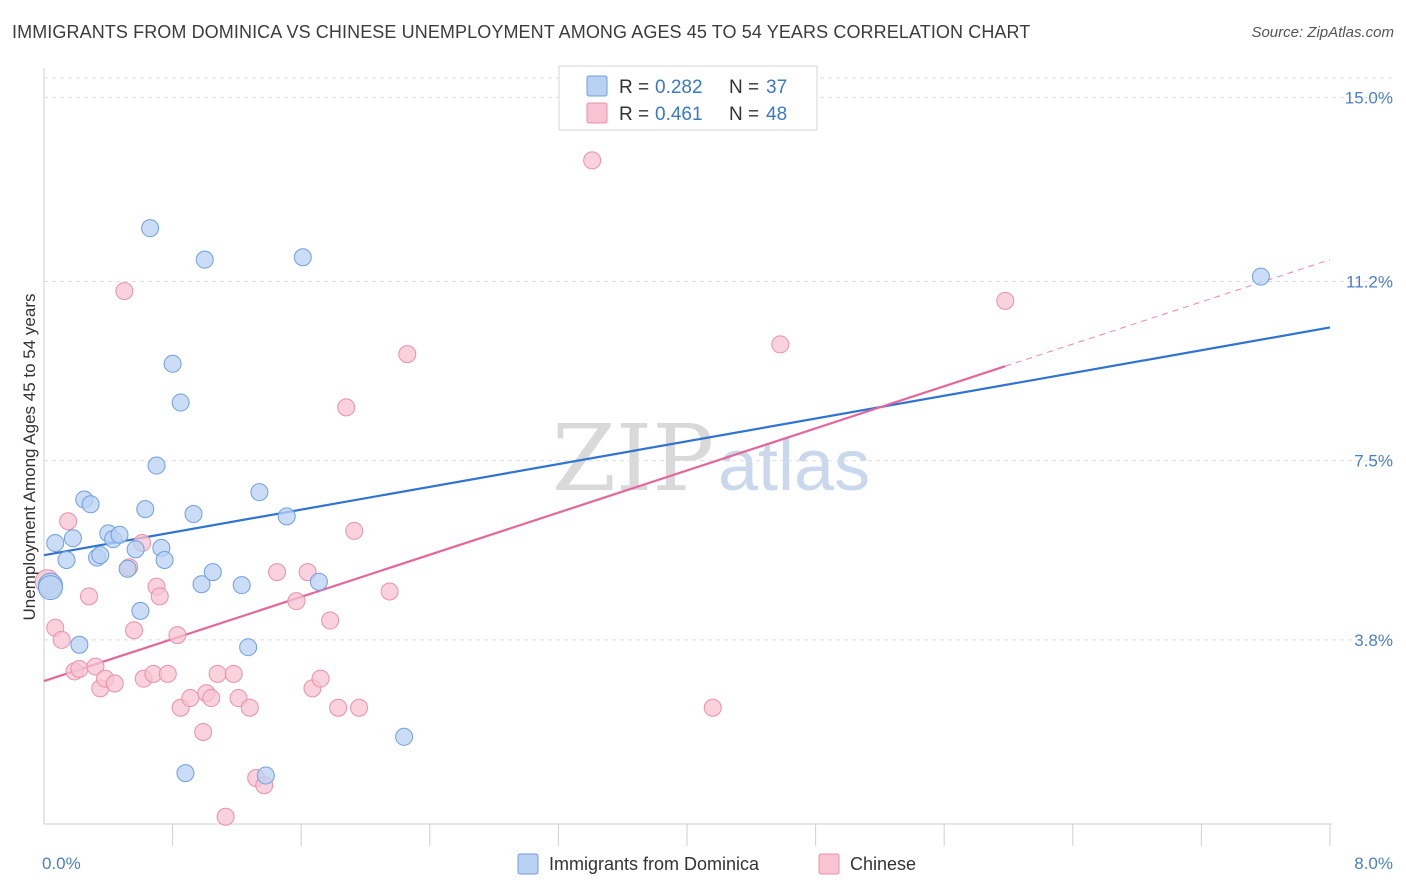 The width and height of the screenshot is (1406, 892). What do you see at coordinates (794, 466) in the screenshot?
I see `watermark-atlas: atlas` at bounding box center [794, 466].